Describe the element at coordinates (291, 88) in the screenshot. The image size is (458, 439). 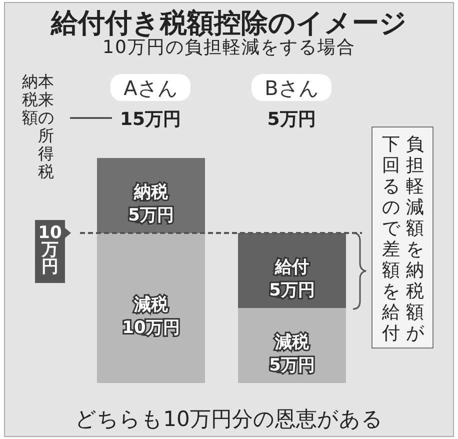
I see `x-tick-label: Bさん` at that location.